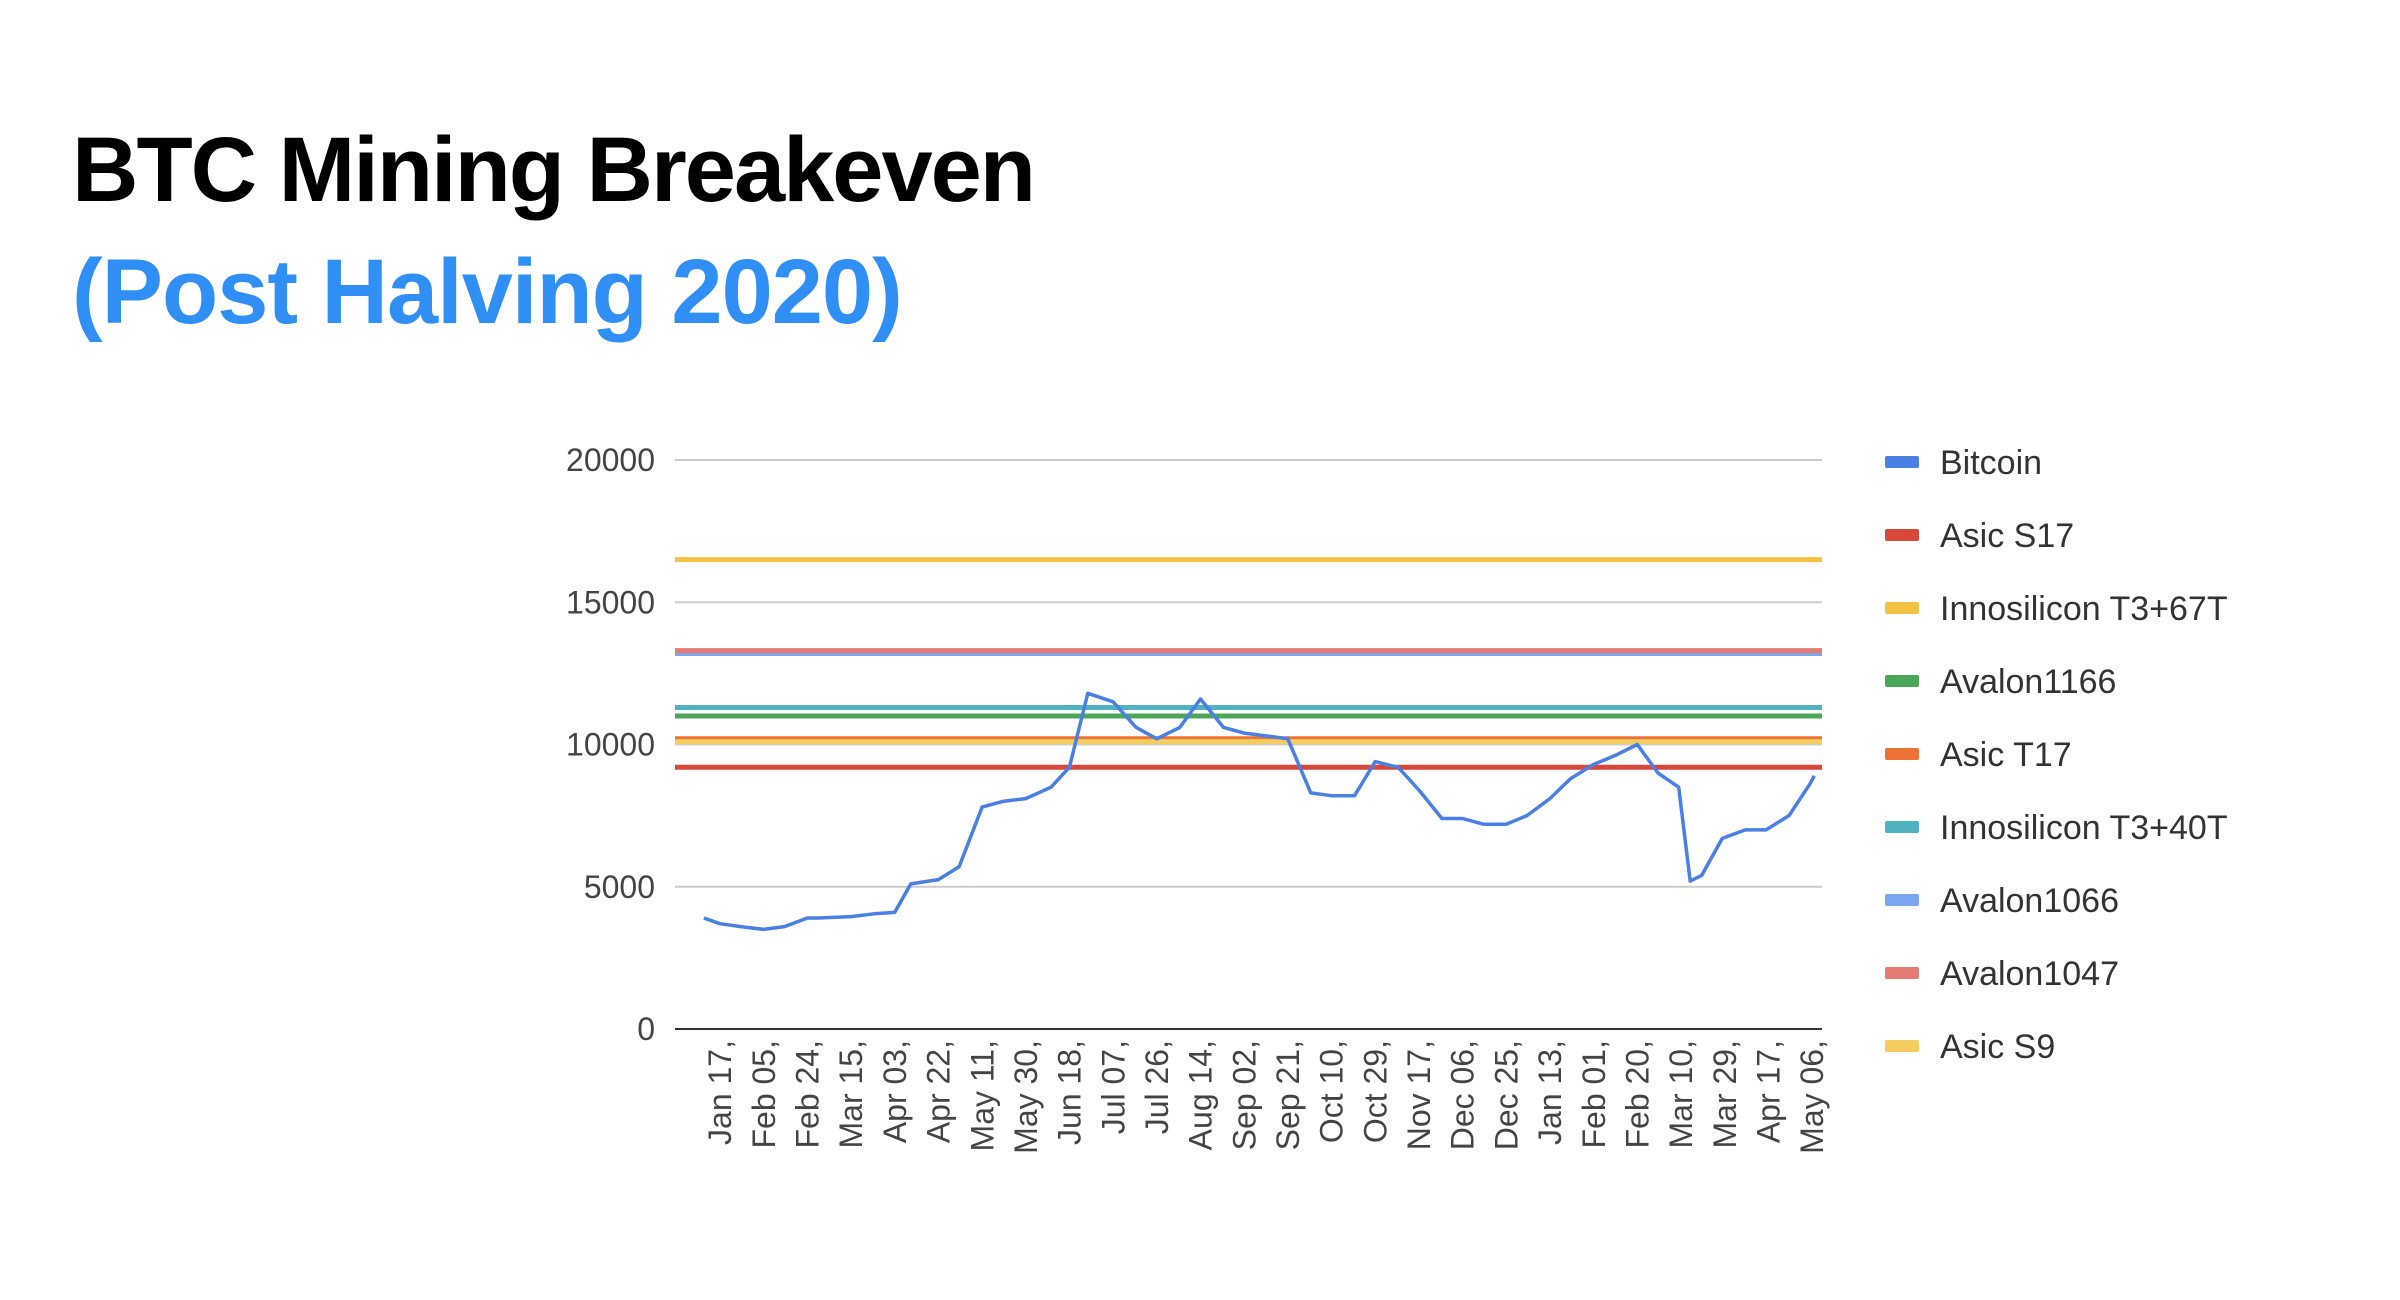  What do you see at coordinates (2007, 536) in the screenshot?
I see `legend-label: Asic S17` at bounding box center [2007, 536].